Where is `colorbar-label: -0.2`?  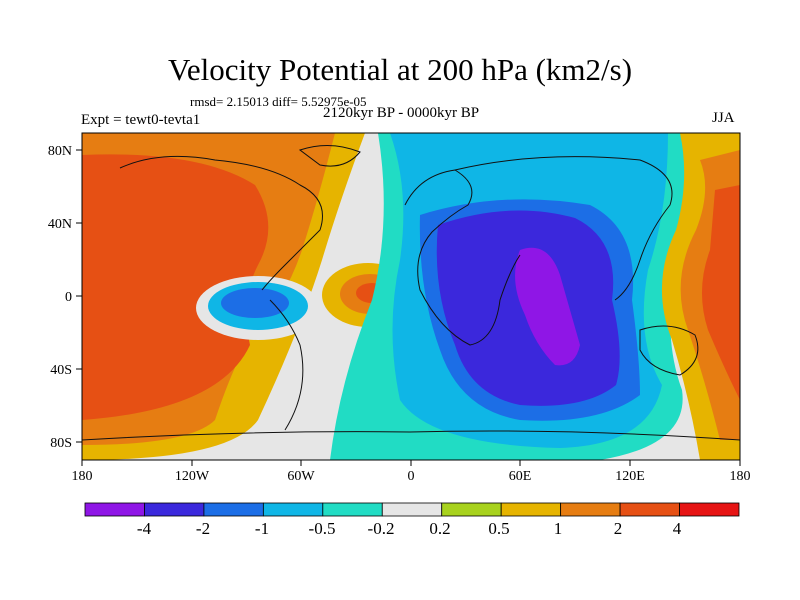
colorbar-label: -0.2 is located at coordinates (381, 528).